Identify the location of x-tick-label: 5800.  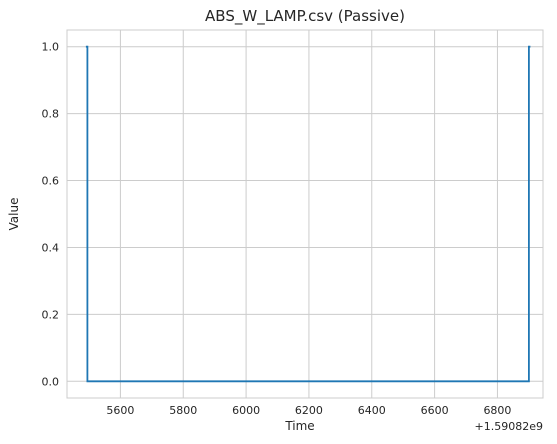
(183, 410).